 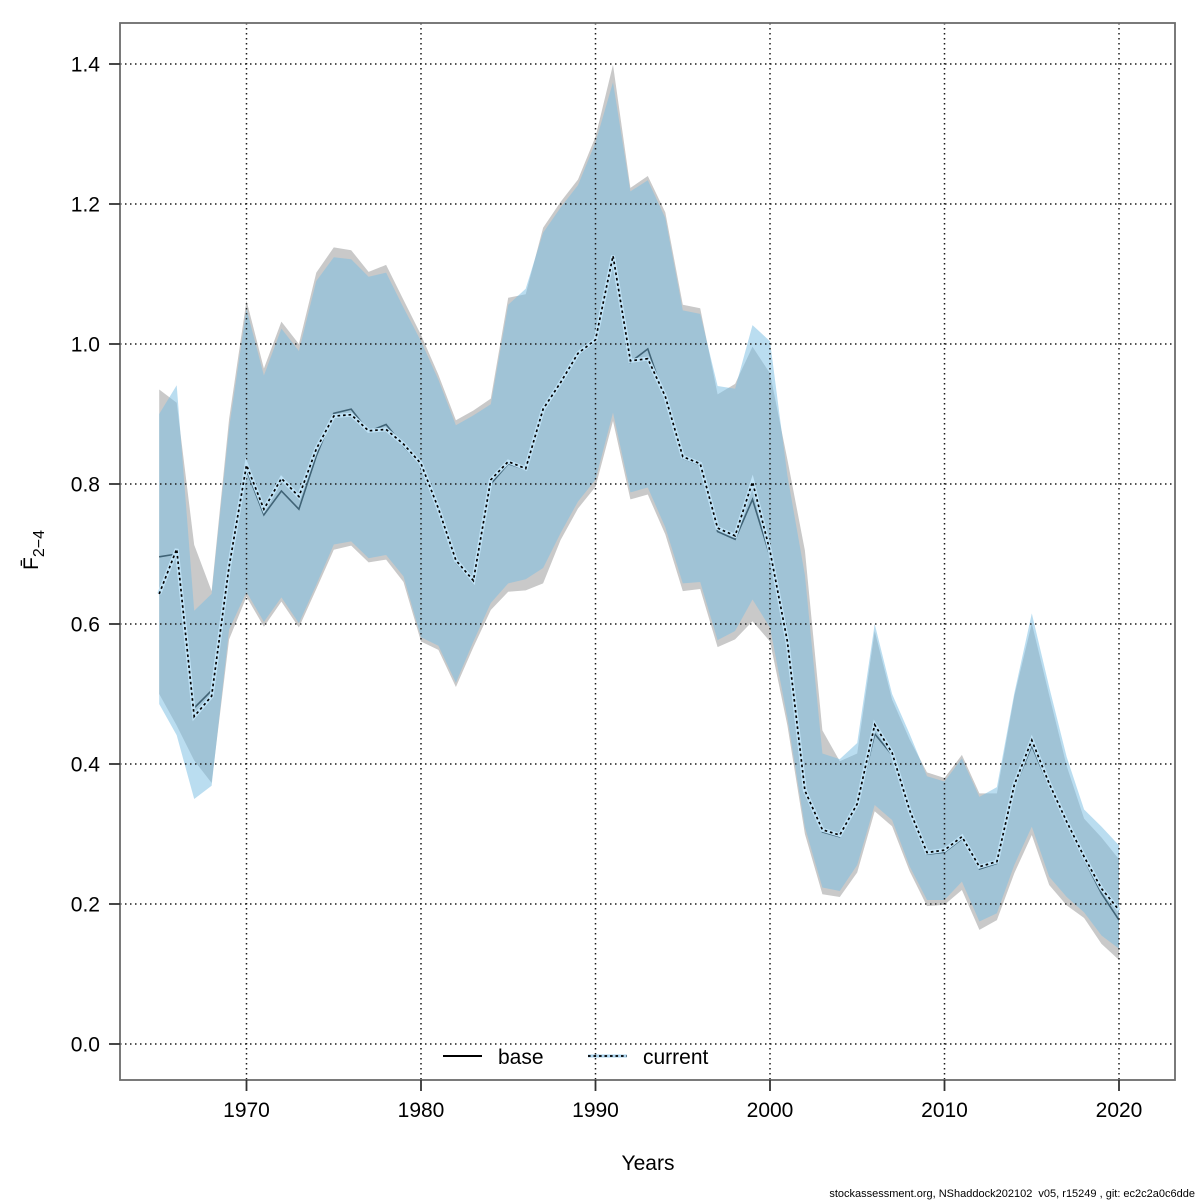 I want to click on svg-text: 0.2, so click(x=85, y=905).